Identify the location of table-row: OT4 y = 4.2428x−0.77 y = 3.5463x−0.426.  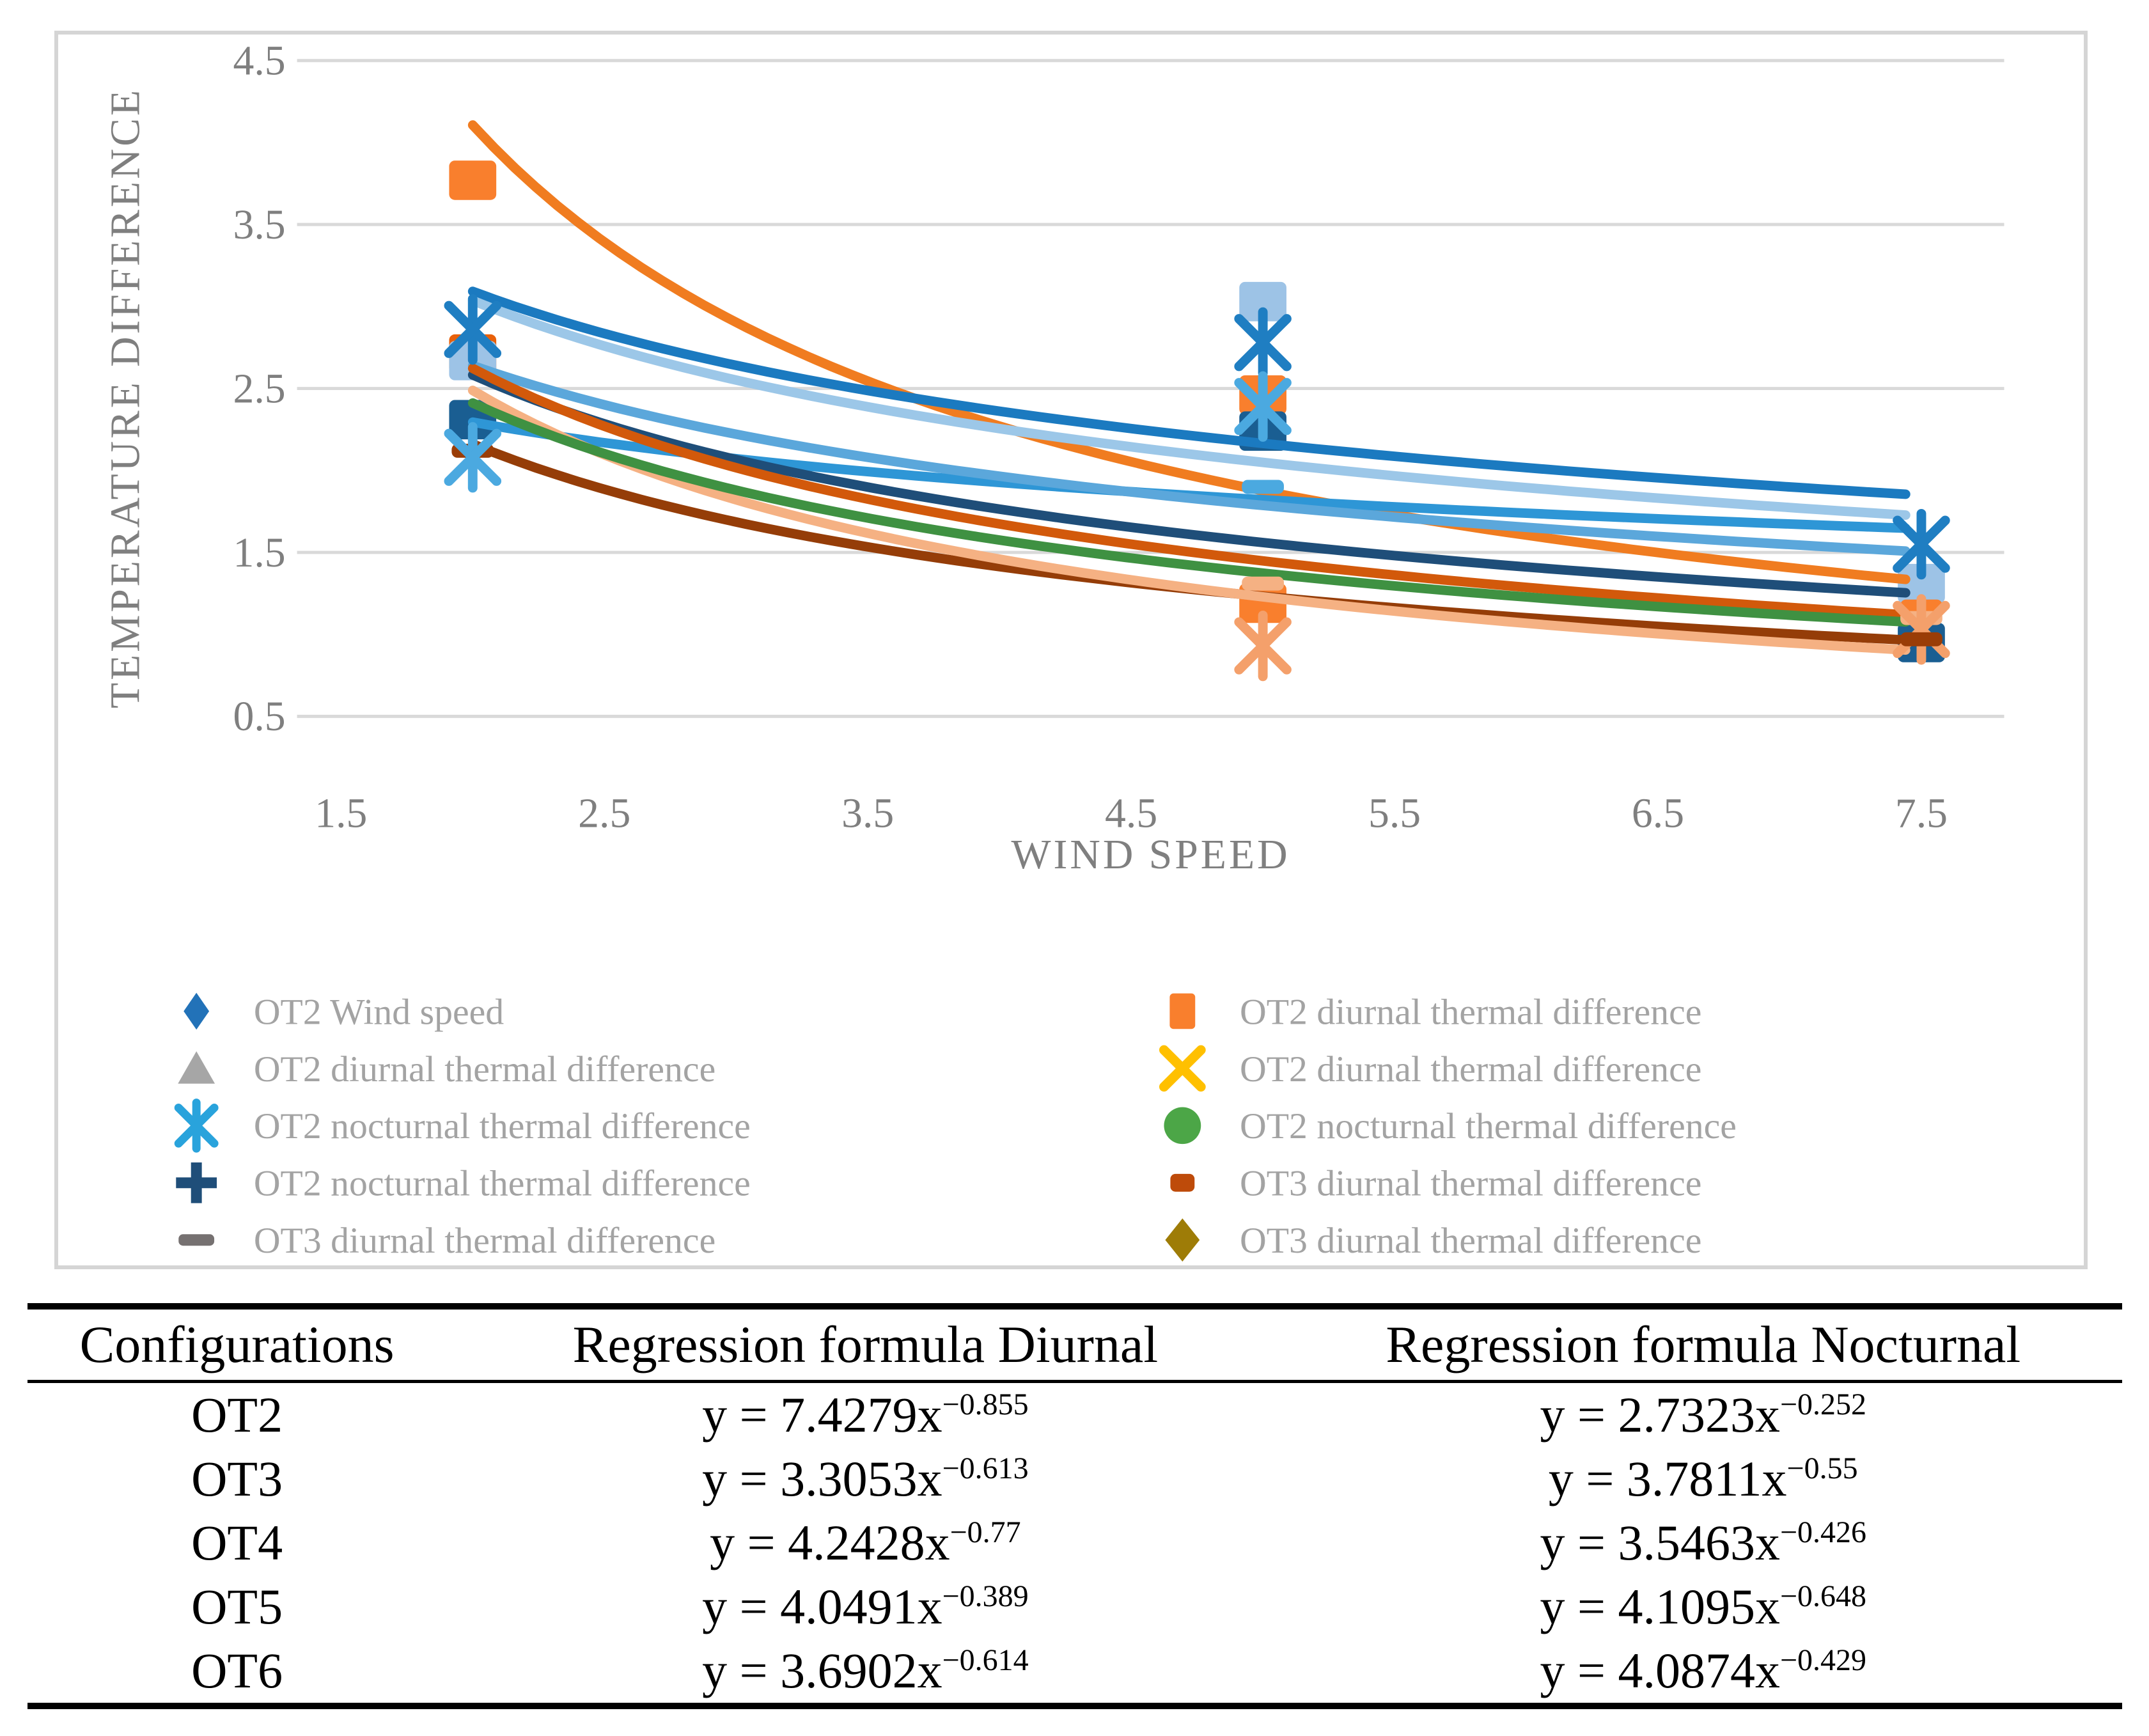
(1074, 1543).